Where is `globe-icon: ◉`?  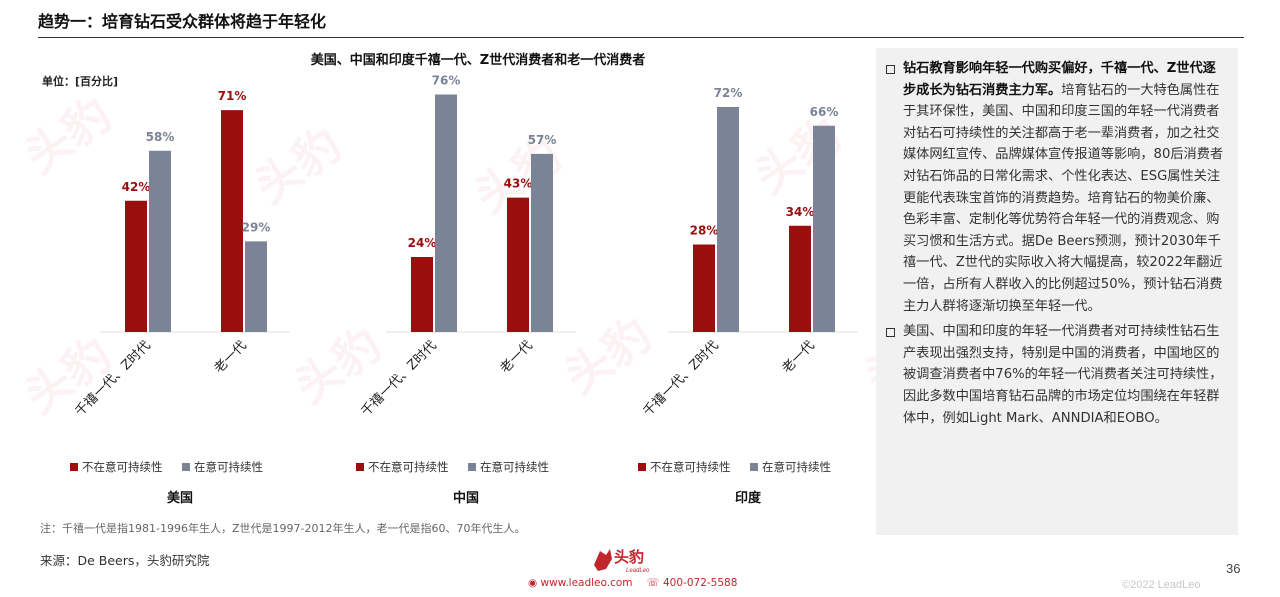 globe-icon: ◉ is located at coordinates (533, 583).